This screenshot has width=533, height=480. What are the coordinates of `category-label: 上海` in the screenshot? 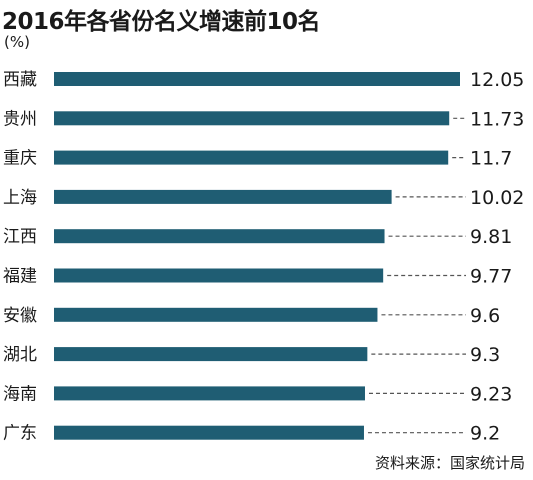 It's located at (20, 198).